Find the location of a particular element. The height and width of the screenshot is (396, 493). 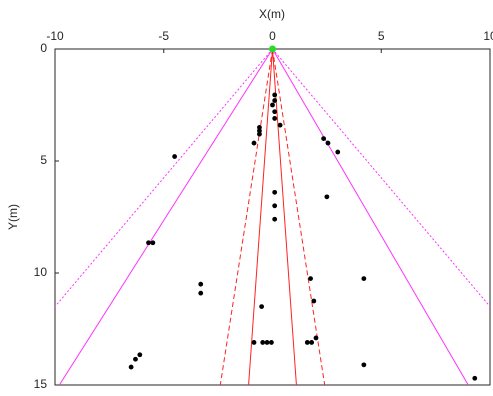

x-tick-label: 0 is located at coordinates (272, 36).